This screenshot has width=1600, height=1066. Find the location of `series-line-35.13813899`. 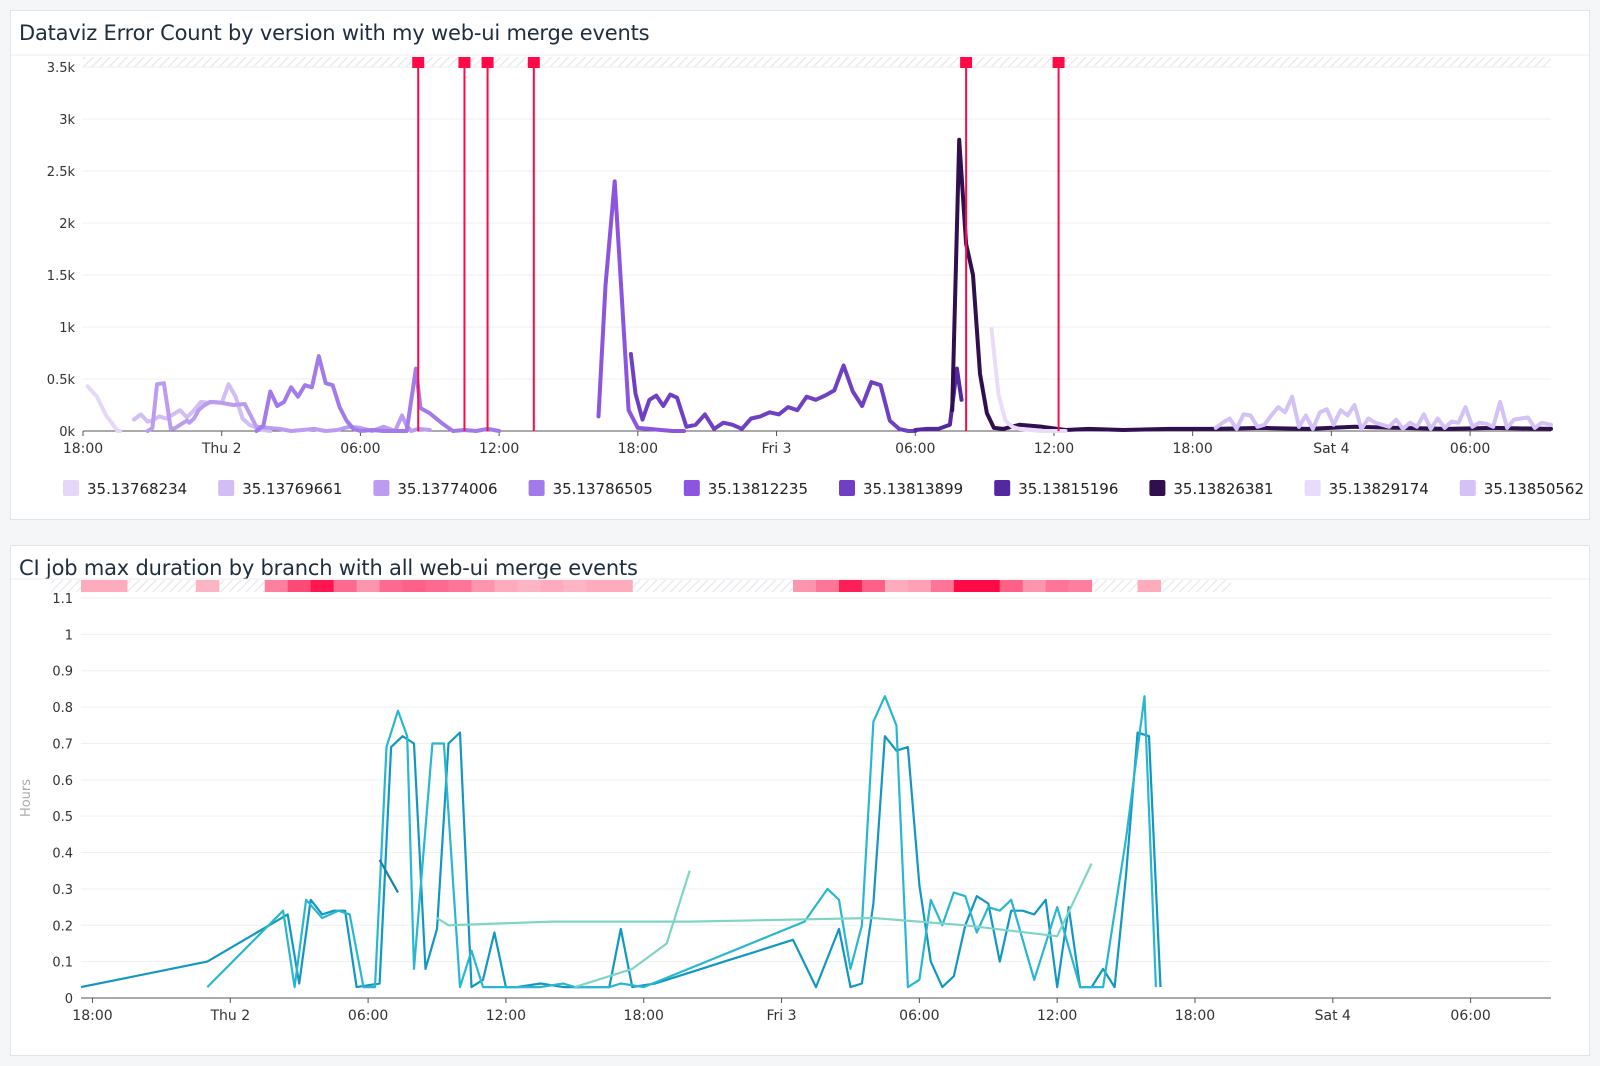

series-line-35.13813899 is located at coordinates (773, 392).